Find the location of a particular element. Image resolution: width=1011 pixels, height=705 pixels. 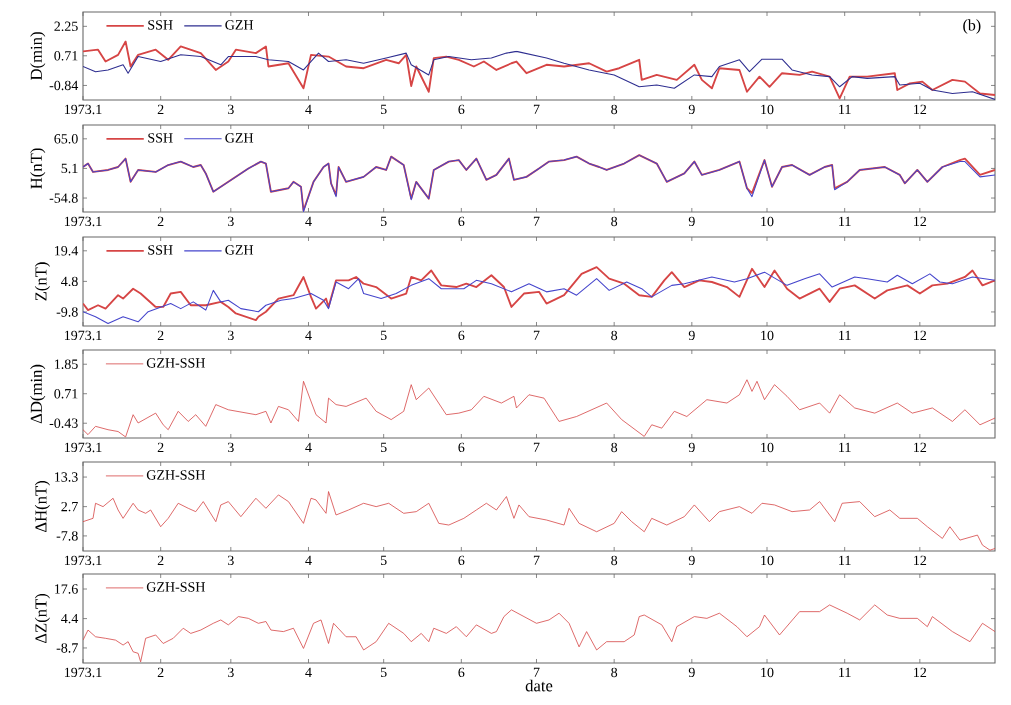

y-tick-label: 5.1 is located at coordinates (69, 168).